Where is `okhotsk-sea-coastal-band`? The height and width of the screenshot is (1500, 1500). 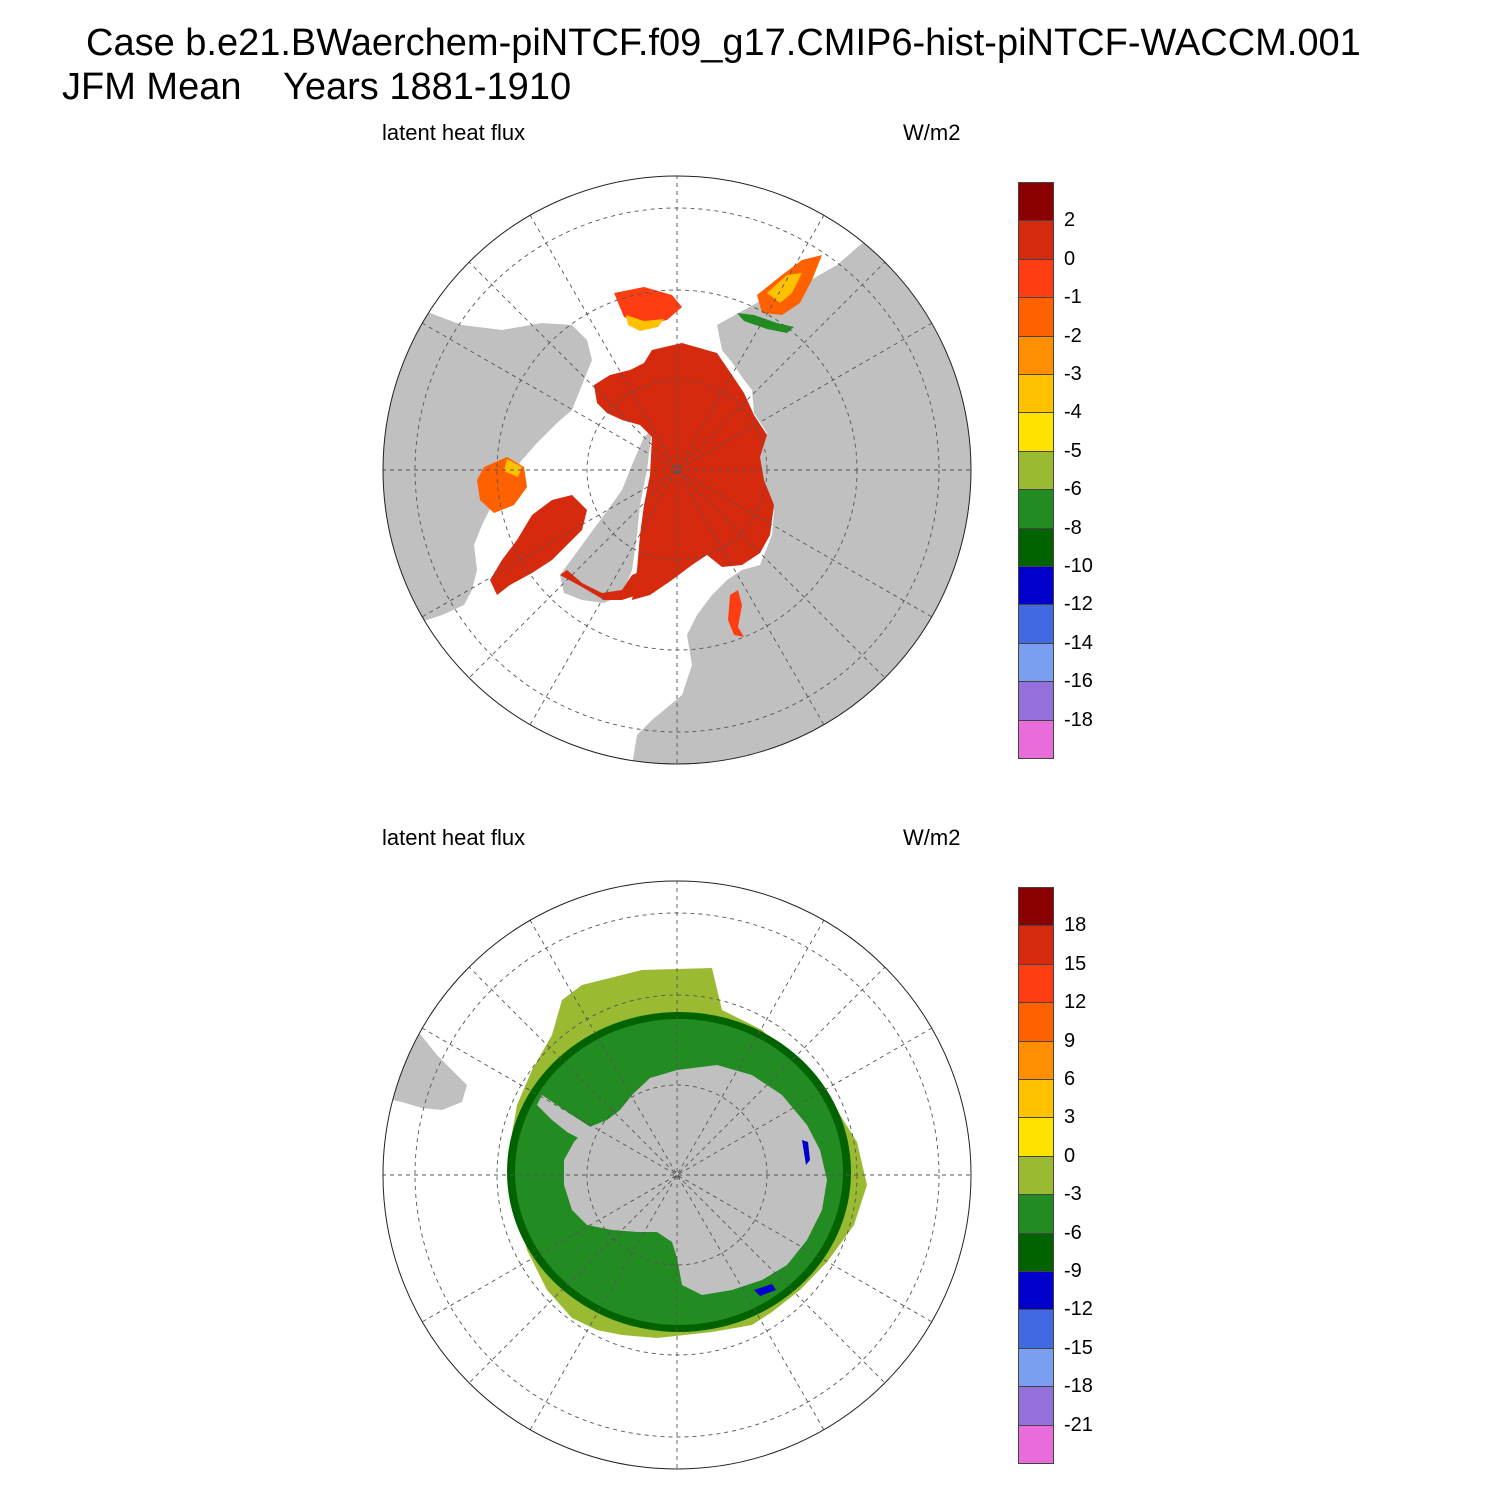
okhotsk-sea-coastal-band is located at coordinates (765, 323).